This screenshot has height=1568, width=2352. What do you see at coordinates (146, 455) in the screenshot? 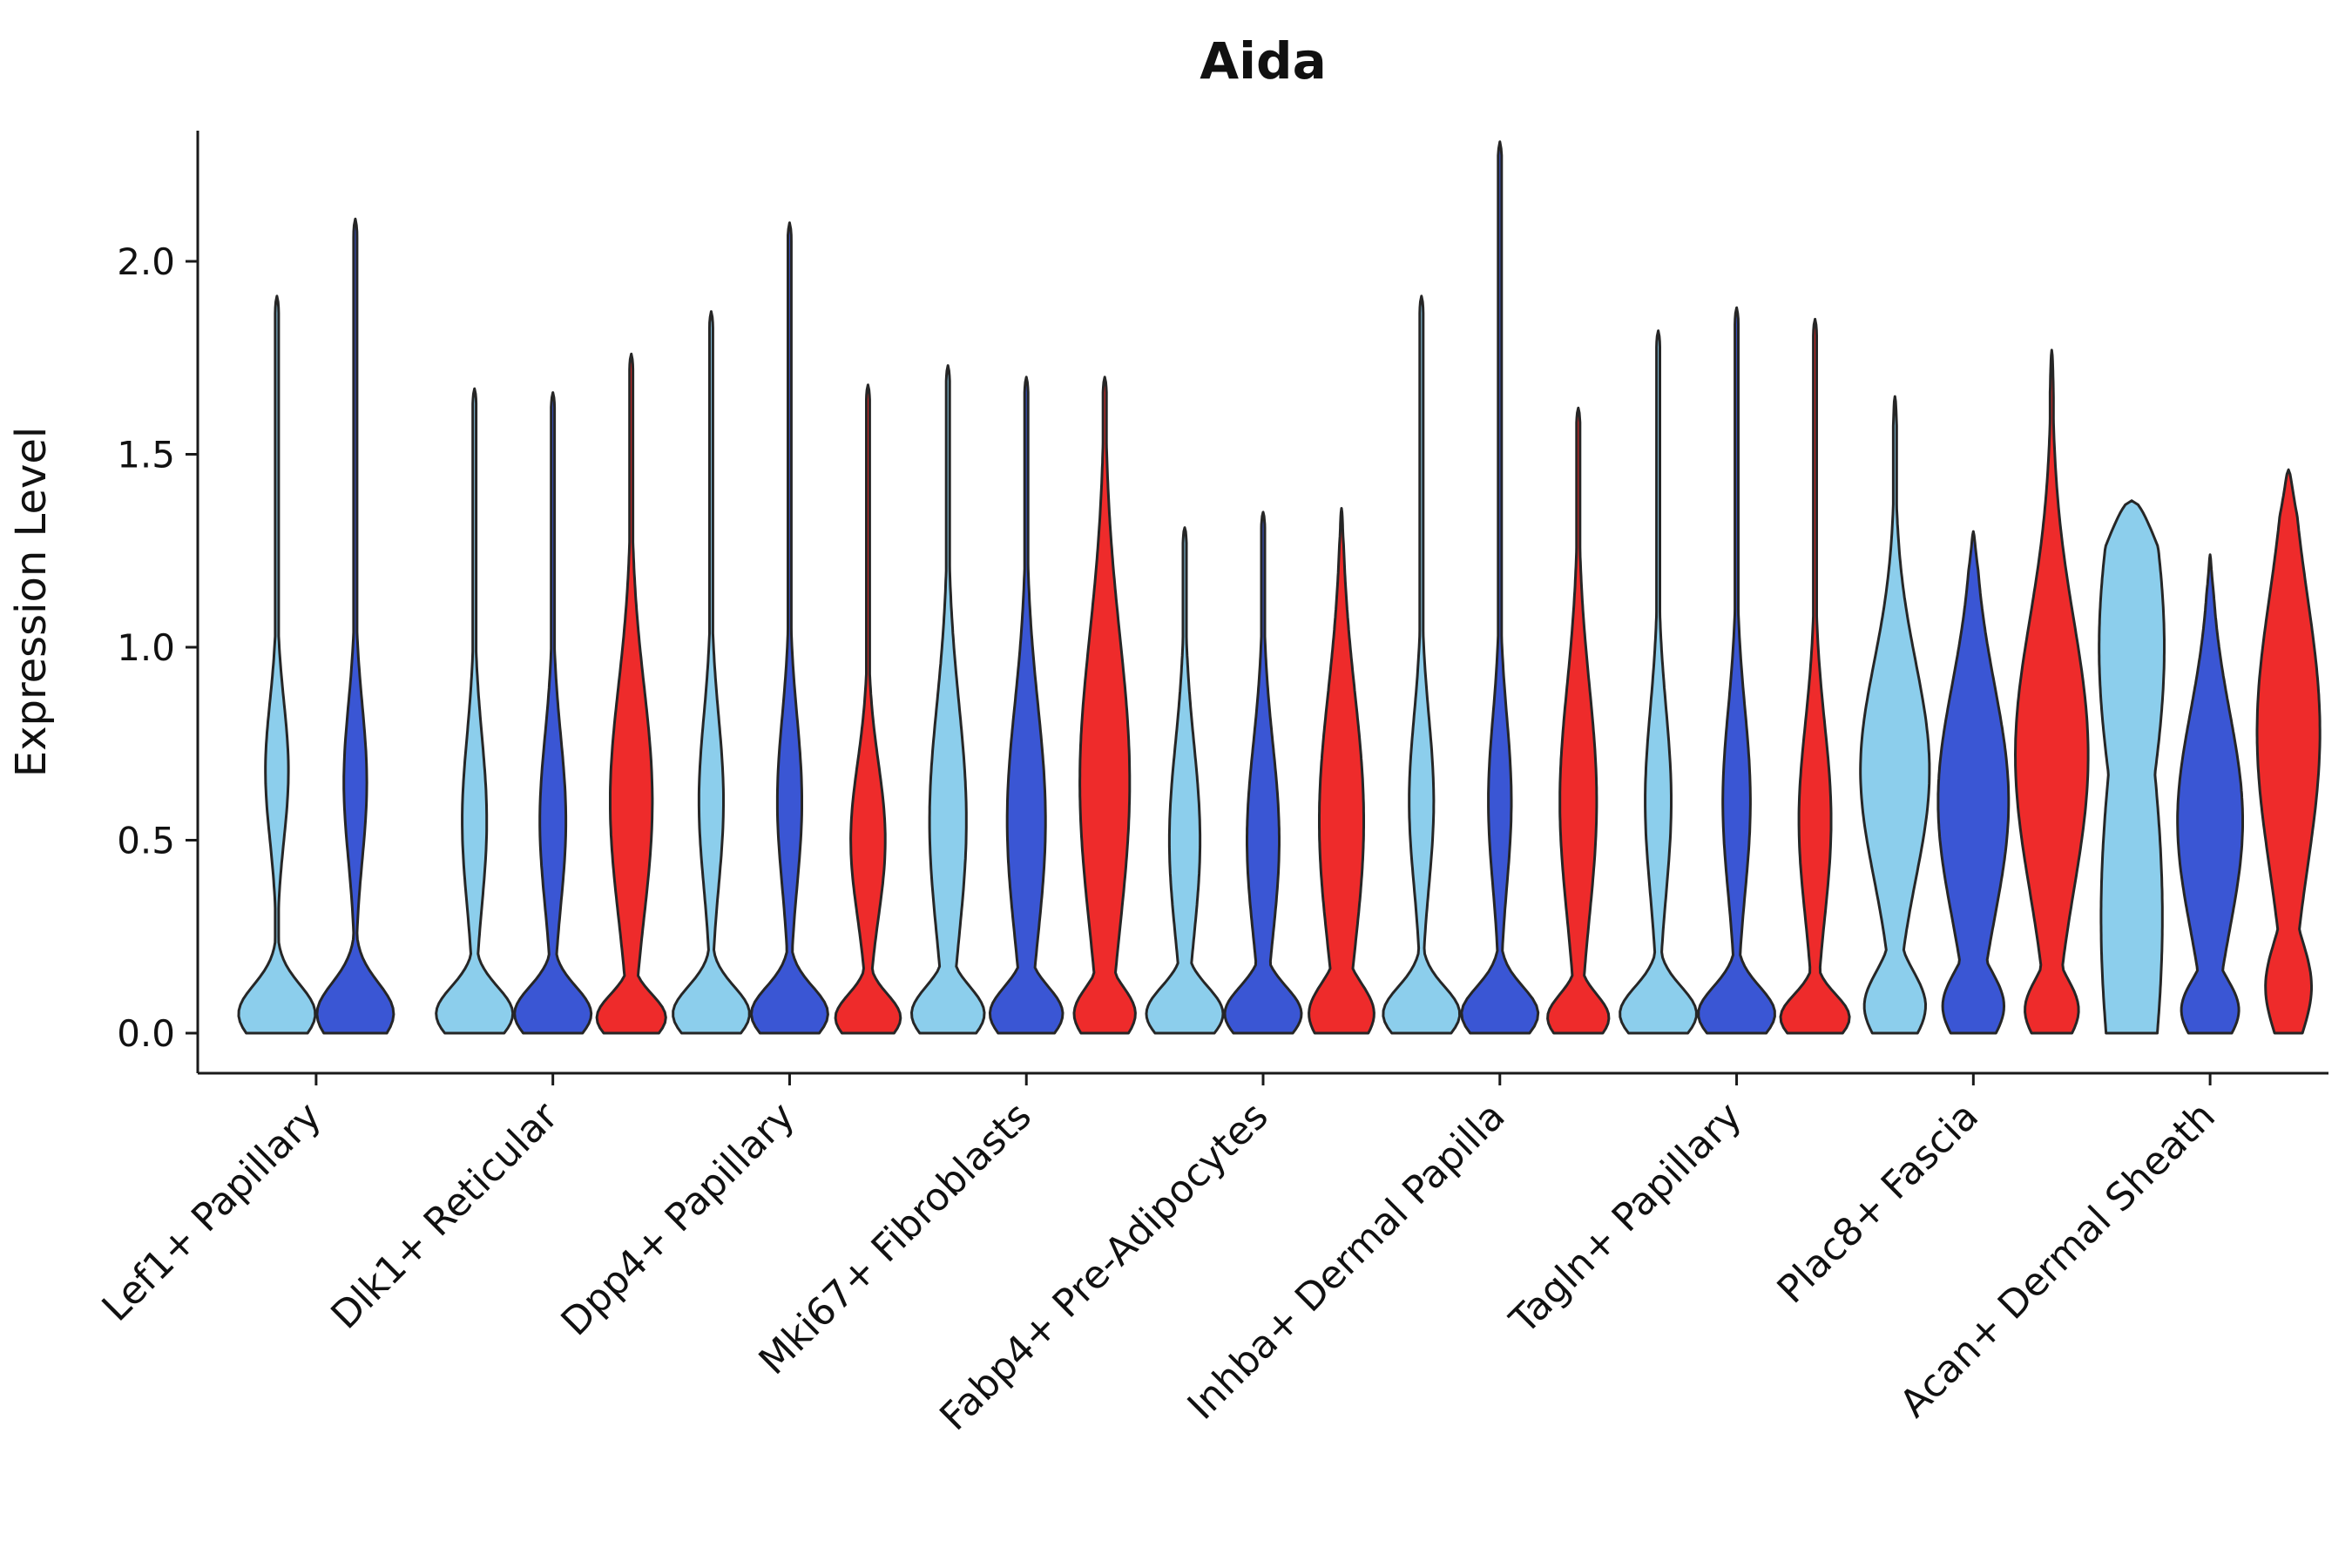
I see `y-tick-label: 1.5` at bounding box center [146, 455].